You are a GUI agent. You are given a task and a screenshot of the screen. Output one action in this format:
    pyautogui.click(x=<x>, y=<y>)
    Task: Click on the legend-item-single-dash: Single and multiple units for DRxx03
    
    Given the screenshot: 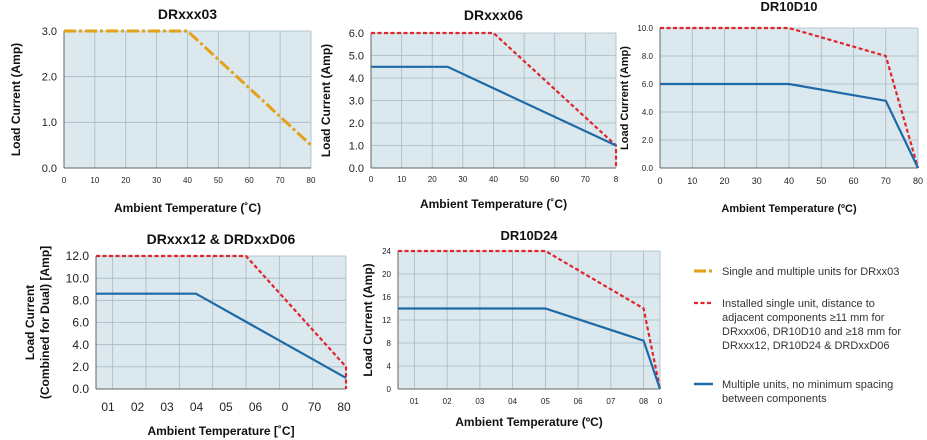 What is the action you would take?
    pyautogui.click(x=796, y=272)
    